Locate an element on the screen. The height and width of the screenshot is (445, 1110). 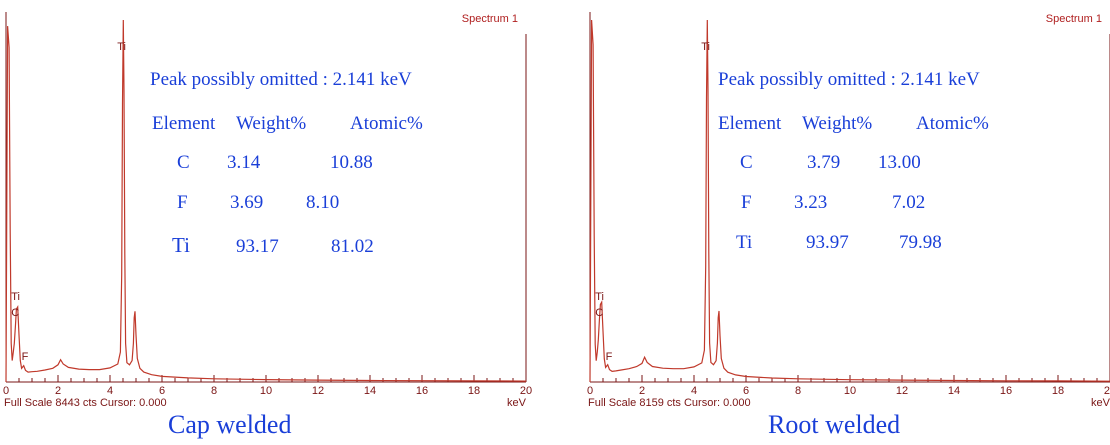
table-row-atomic: 10.88 is located at coordinates (351, 162).